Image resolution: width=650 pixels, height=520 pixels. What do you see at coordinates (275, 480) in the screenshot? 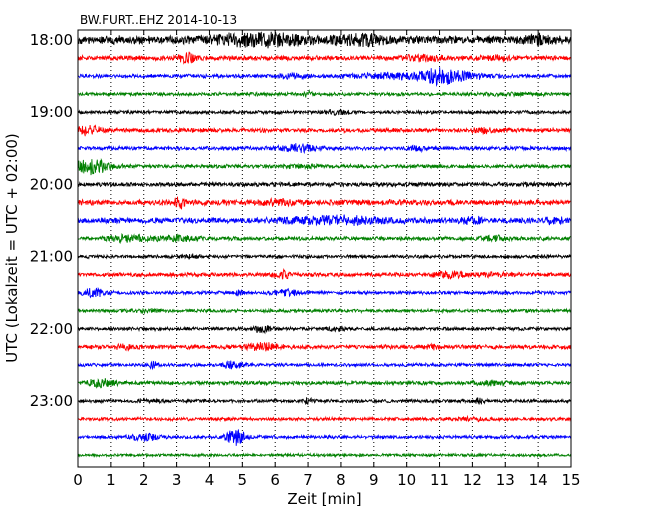
I see `x-tick-label: 6` at bounding box center [275, 480].